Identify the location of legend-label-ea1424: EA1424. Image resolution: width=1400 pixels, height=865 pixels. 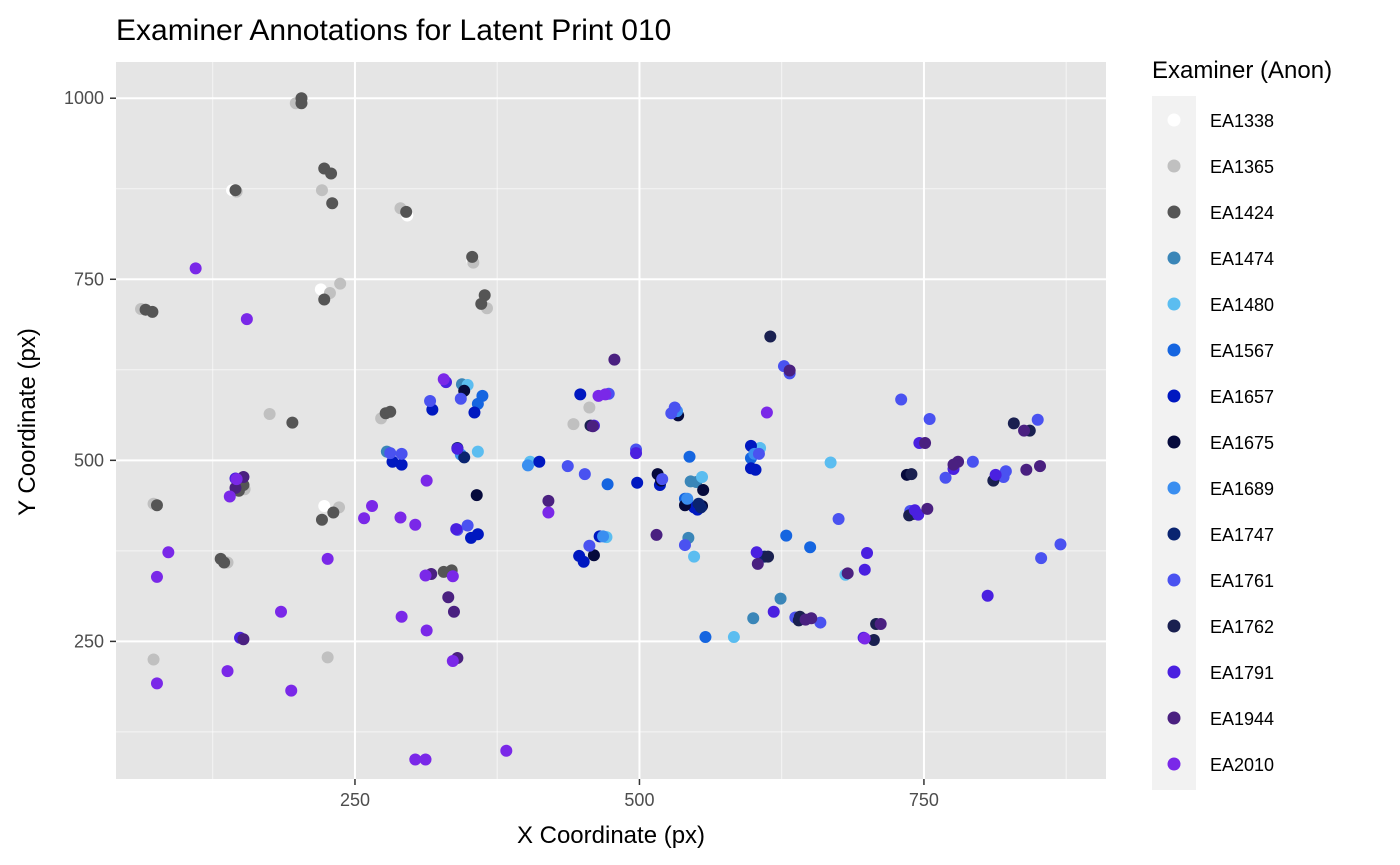
(1242, 213).